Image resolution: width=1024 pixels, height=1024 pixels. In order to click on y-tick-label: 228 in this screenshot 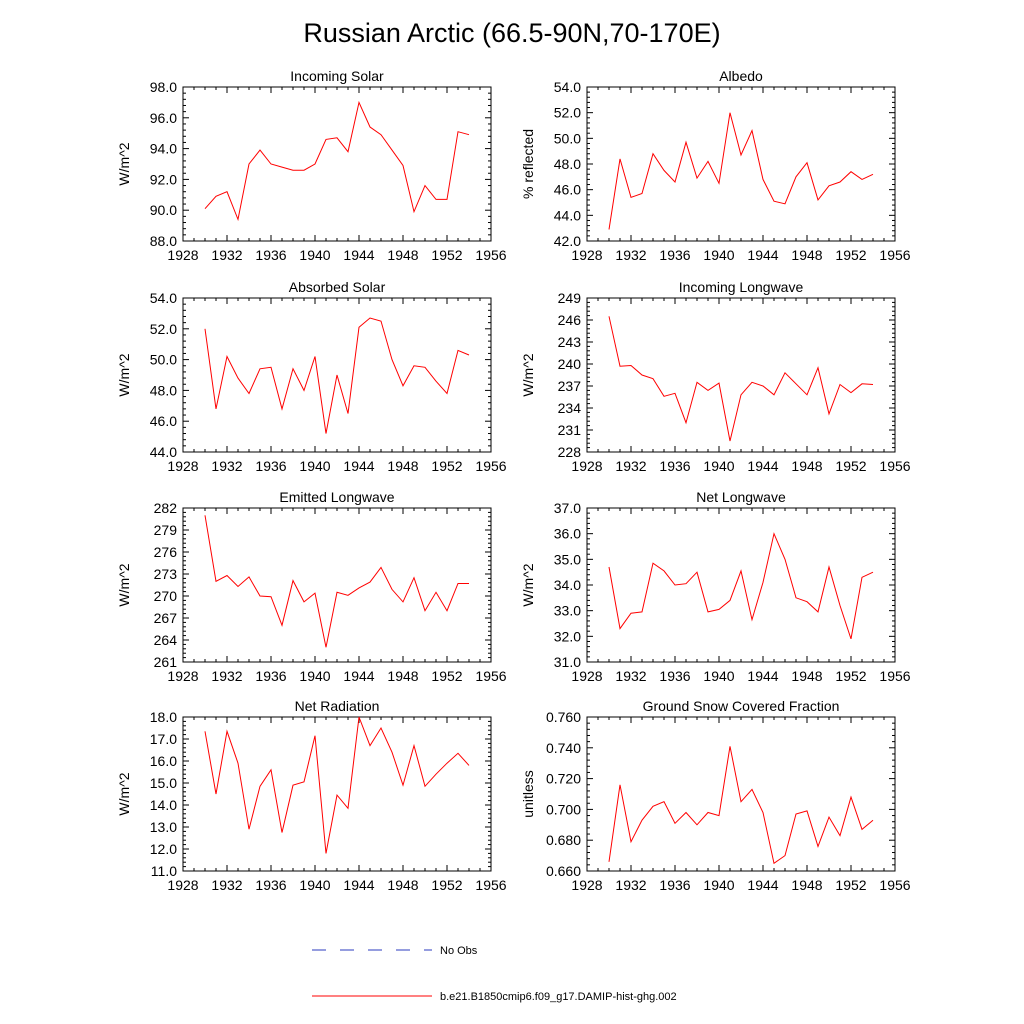, I will do `click(570, 452)`.